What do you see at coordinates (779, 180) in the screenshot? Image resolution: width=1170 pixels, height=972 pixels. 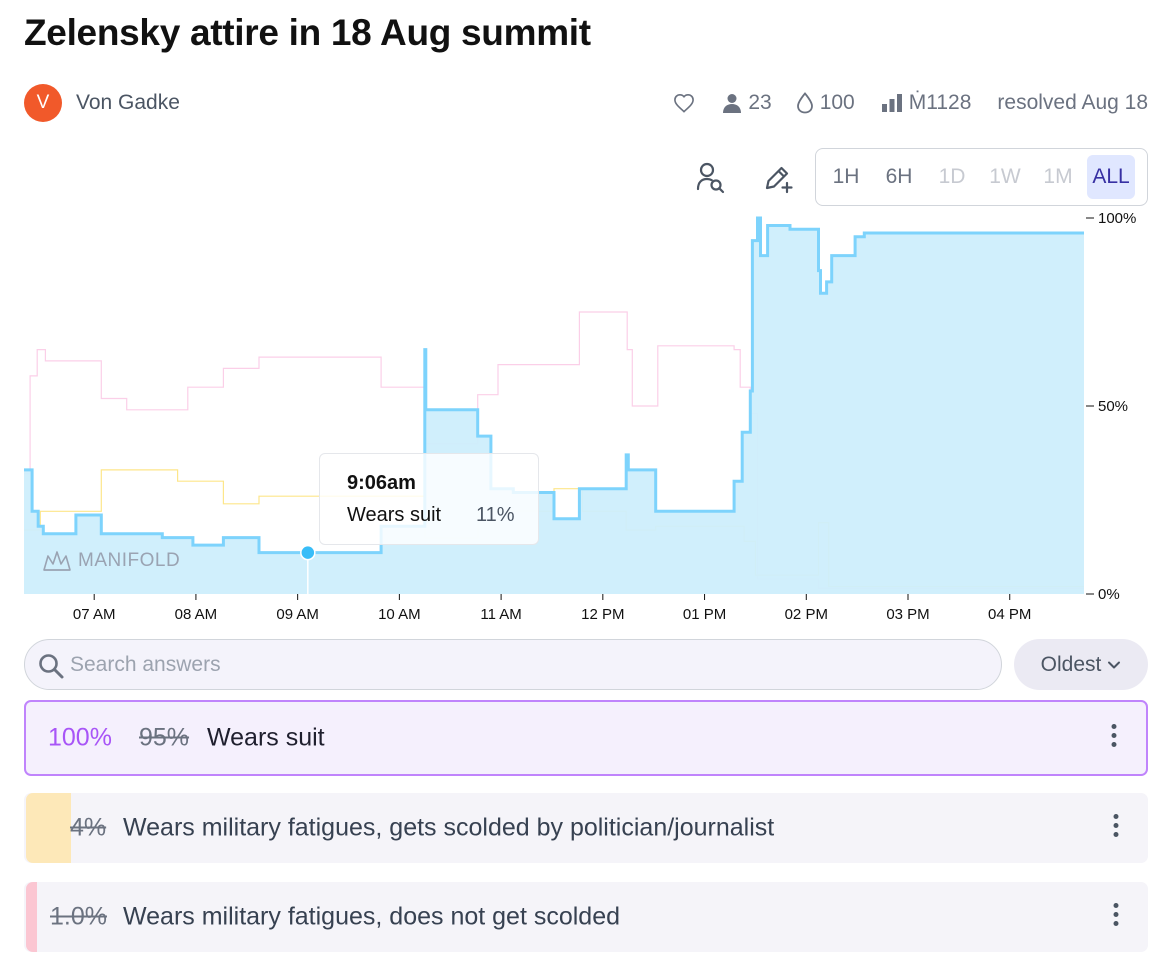 I see `pencil-plus-icon` at bounding box center [779, 180].